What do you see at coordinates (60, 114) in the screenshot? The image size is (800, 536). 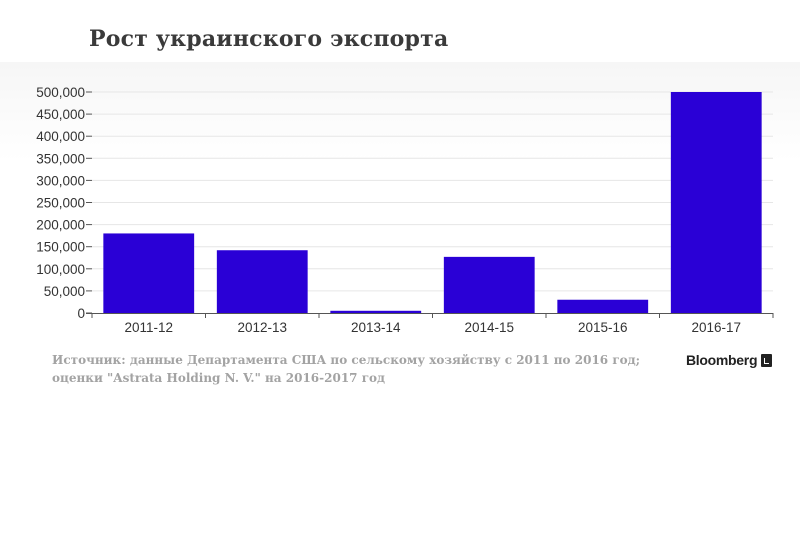 I see `y-tick-label: 450,000` at bounding box center [60, 114].